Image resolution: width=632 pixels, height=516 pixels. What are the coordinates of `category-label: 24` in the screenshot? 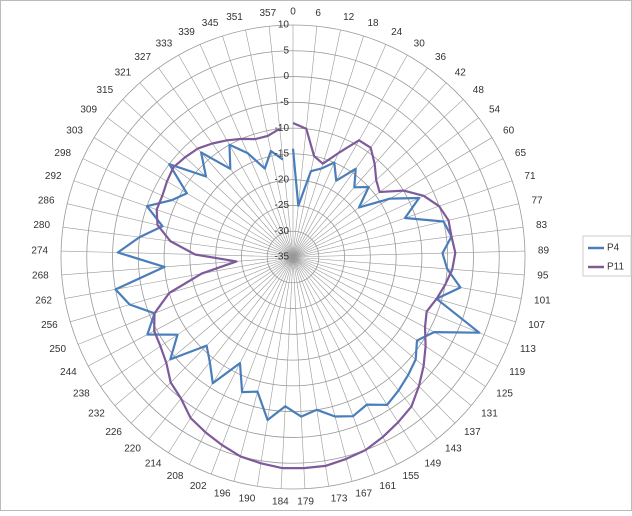 It's located at (397, 32).